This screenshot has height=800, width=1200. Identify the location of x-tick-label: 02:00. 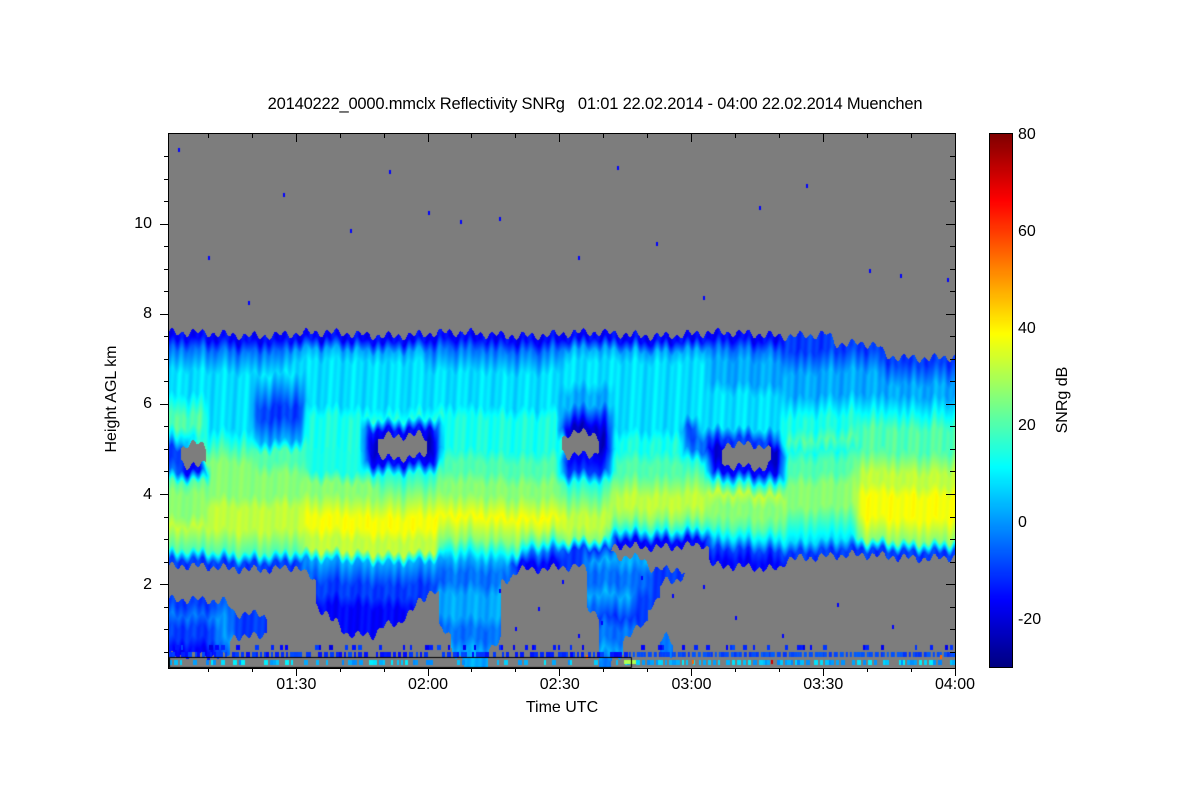
(428, 684).